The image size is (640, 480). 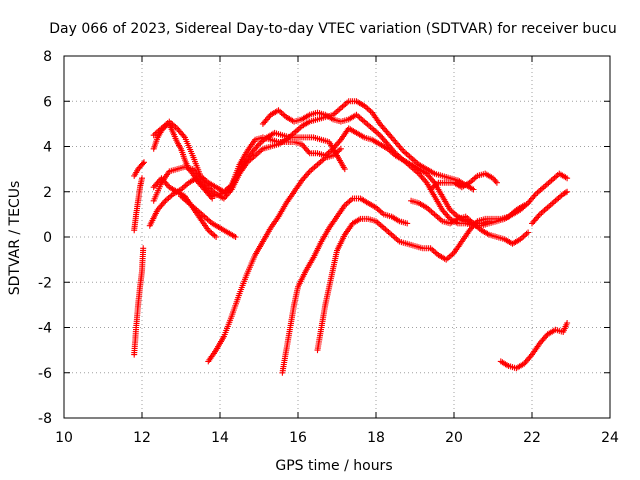 What do you see at coordinates (337, 438) in the screenshot?
I see `x-tick-labels: 10 12 14 16 18 20 22 24` at bounding box center [337, 438].